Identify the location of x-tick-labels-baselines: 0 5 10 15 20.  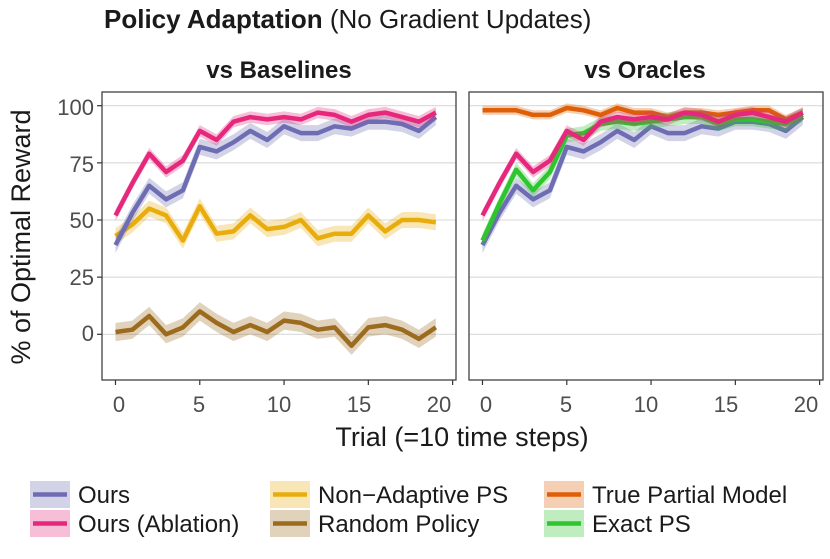
(282, 404).